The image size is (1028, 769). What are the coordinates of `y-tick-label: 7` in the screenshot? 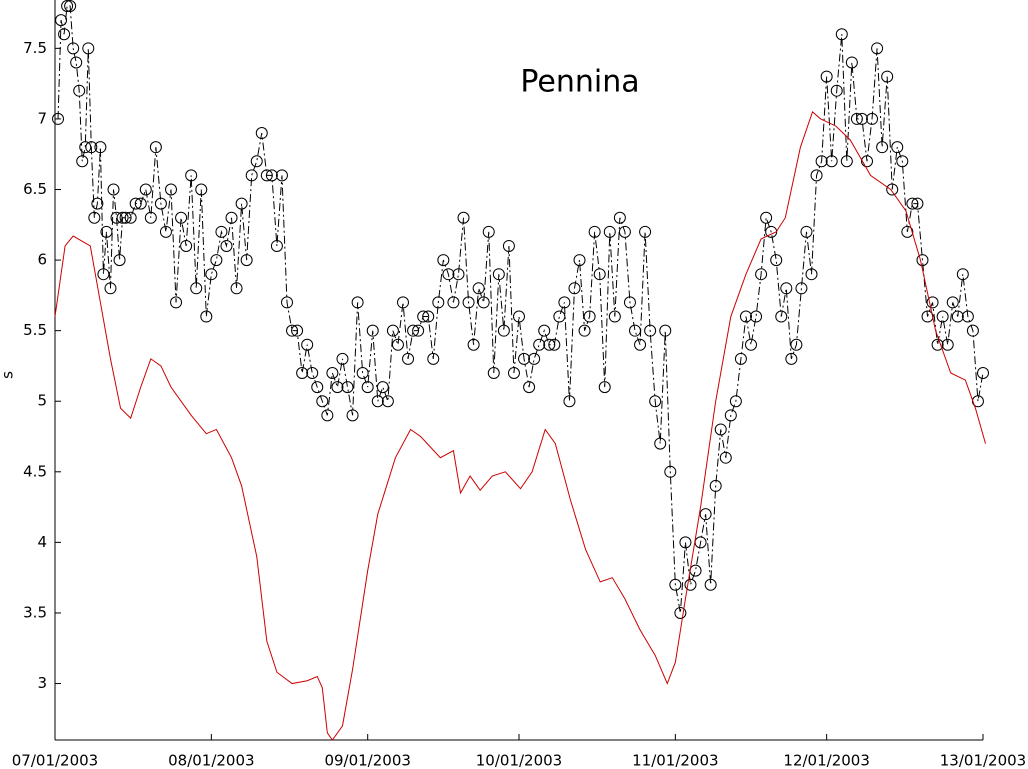 It's located at (42, 118).